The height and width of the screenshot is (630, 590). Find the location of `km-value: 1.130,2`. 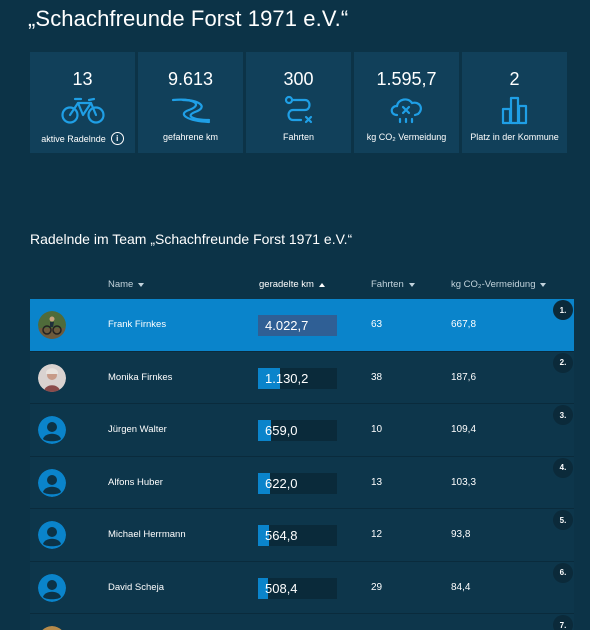

km-value: 1.130,2 is located at coordinates (287, 378).